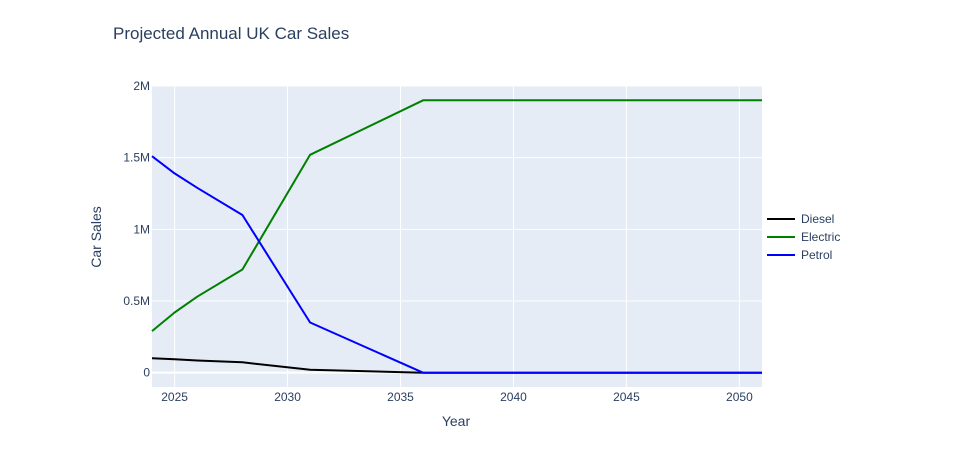 The height and width of the screenshot is (459, 953). I want to click on y-axis-ticks: 0 0.5M 1M 1.5M 2M, so click(136, 229).